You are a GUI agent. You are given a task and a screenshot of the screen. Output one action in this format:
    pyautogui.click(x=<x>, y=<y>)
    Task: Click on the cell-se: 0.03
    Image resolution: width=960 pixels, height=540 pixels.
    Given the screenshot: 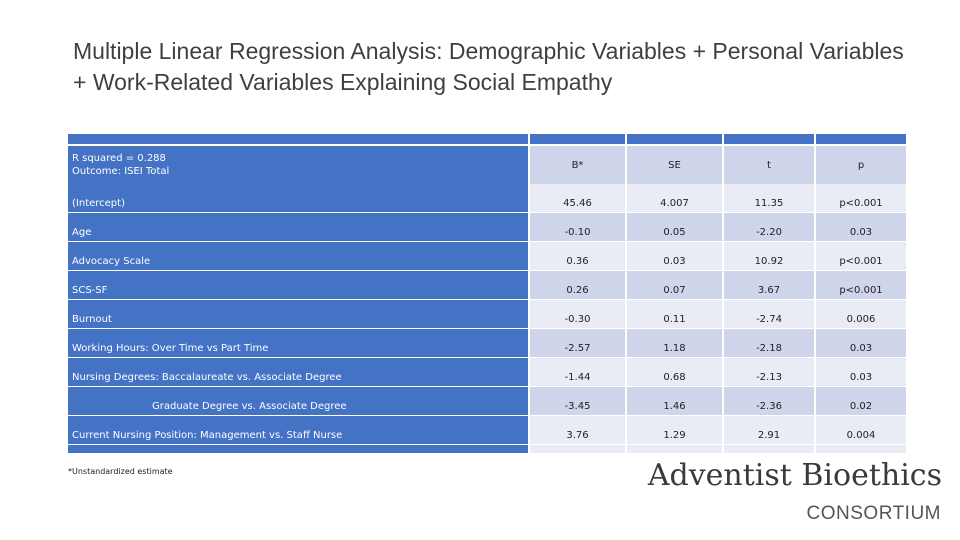 What is the action you would take?
    pyautogui.click(x=674, y=256)
    